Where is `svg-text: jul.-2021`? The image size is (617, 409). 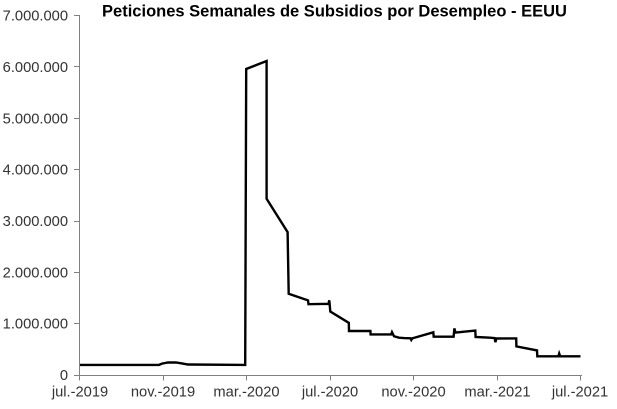 svg-text: jul.-2021 is located at coordinates (579, 393).